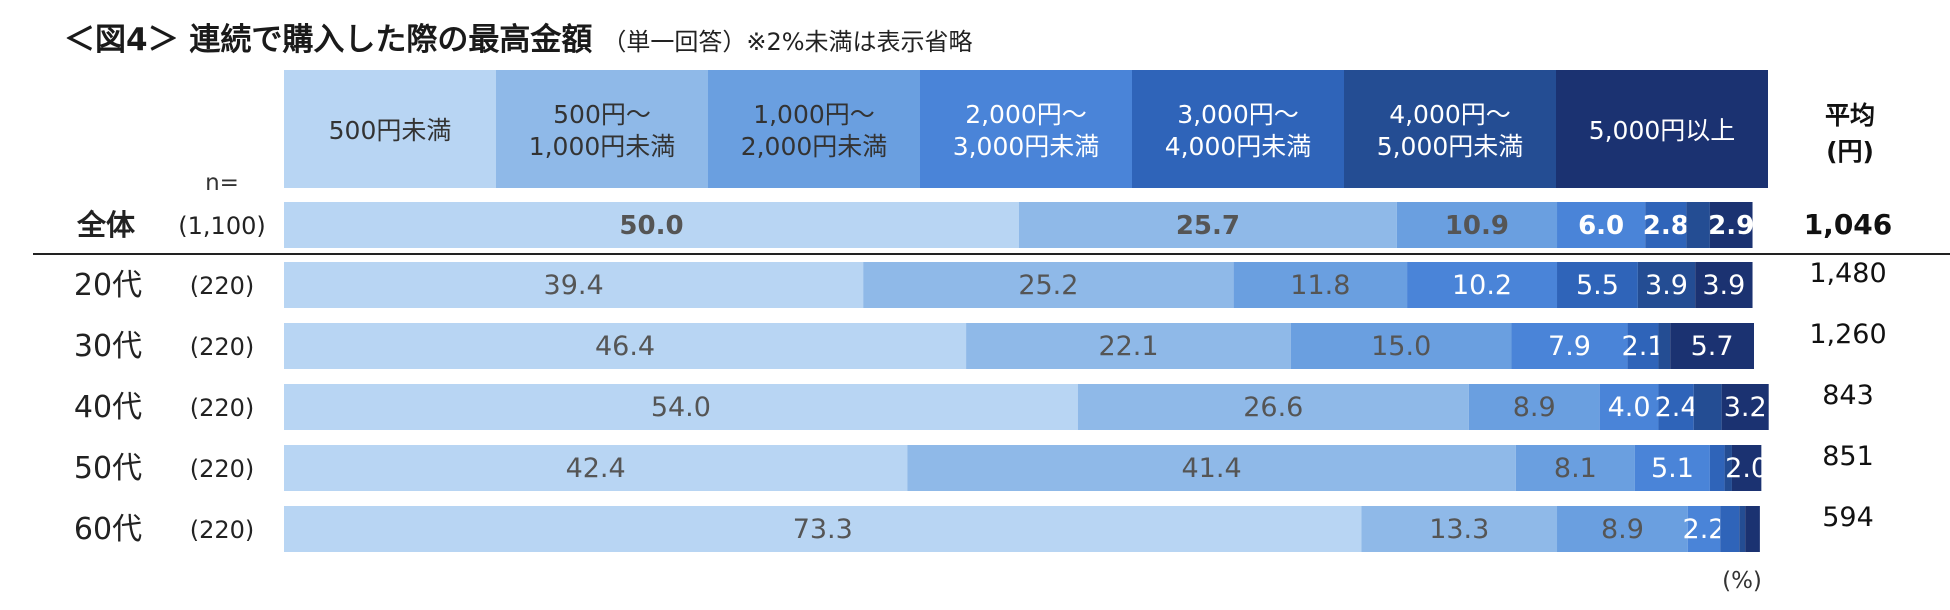 Image resolution: width=1950 pixels, height=610 pixels. I want to click on data-label: 46.4, so click(625, 346).